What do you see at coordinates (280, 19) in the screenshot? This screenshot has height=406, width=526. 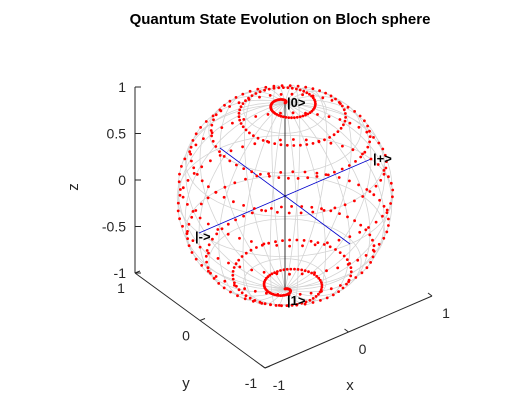 I see `chart-title: Quantum State Evolution on Bloch sphere` at bounding box center [280, 19].